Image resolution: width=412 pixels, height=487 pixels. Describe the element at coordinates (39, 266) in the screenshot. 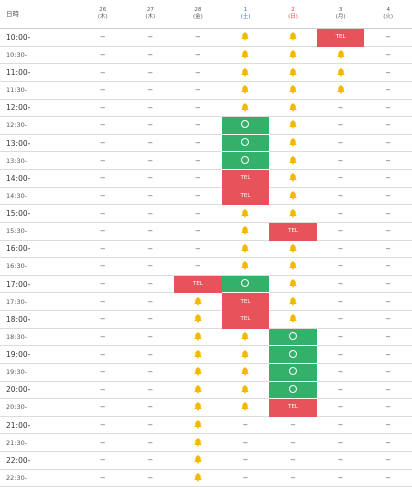

I see `time-label: 16:30-` at that location.